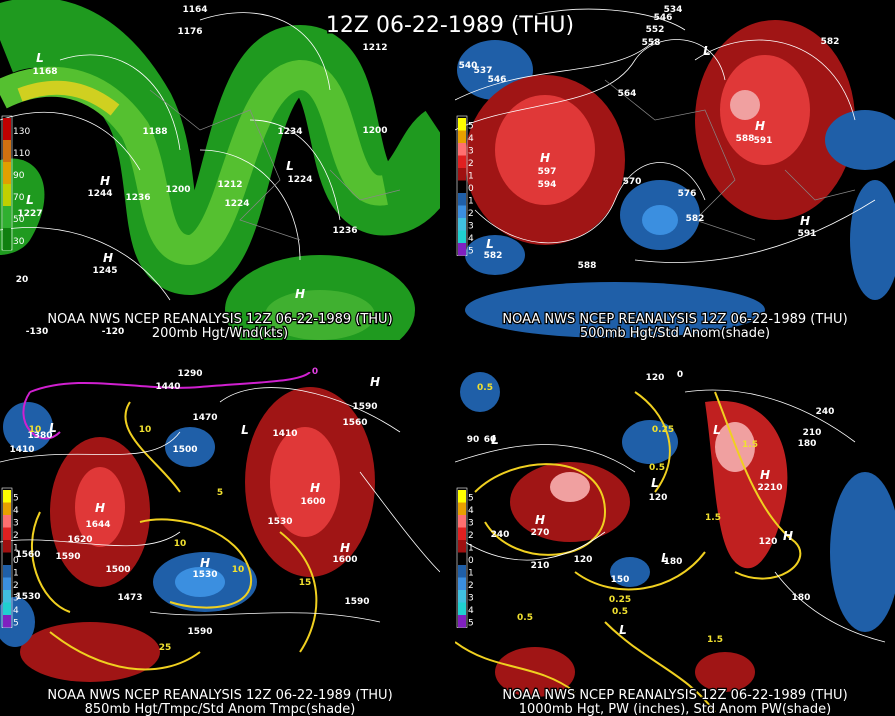 The image size is (895, 716). What do you see at coordinates (19, 176) in the screenshot?
I see `legend-label: 90` at bounding box center [19, 176].